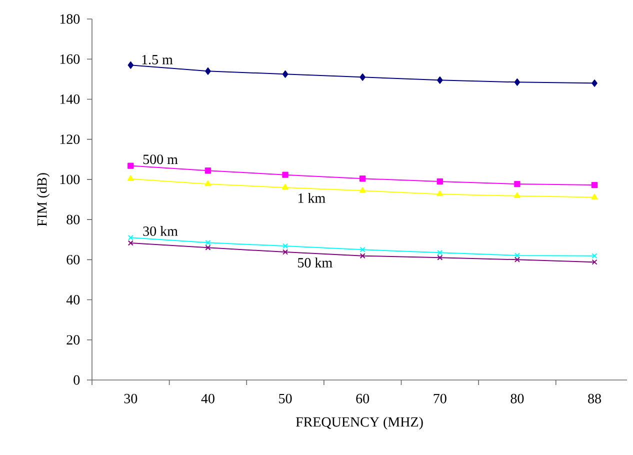 The image size is (633, 455). What do you see at coordinates (160, 231) in the screenshot?
I see `series-label: 30 km` at bounding box center [160, 231].